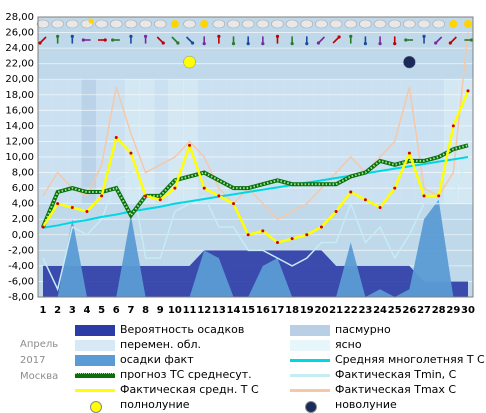 The width and height of the screenshot is (486, 413). What do you see at coordinates (39, 344) in the screenshot?
I see `meta-month: Апрель` at bounding box center [39, 344].